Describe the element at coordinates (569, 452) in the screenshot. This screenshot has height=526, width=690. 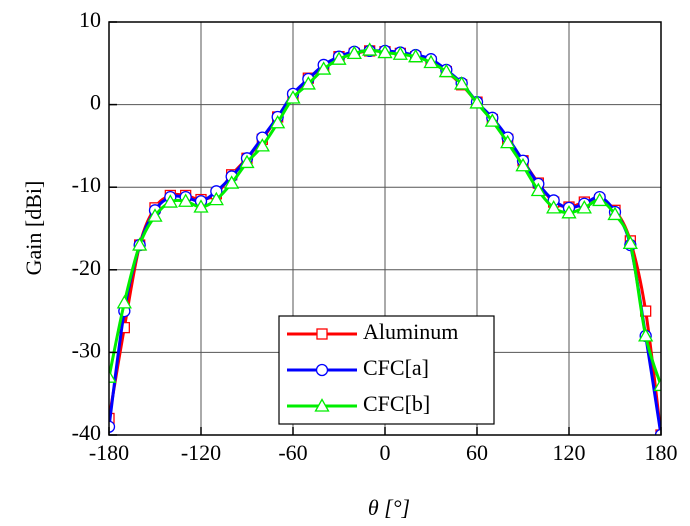
I see `x-tick-label: 120` at that location.